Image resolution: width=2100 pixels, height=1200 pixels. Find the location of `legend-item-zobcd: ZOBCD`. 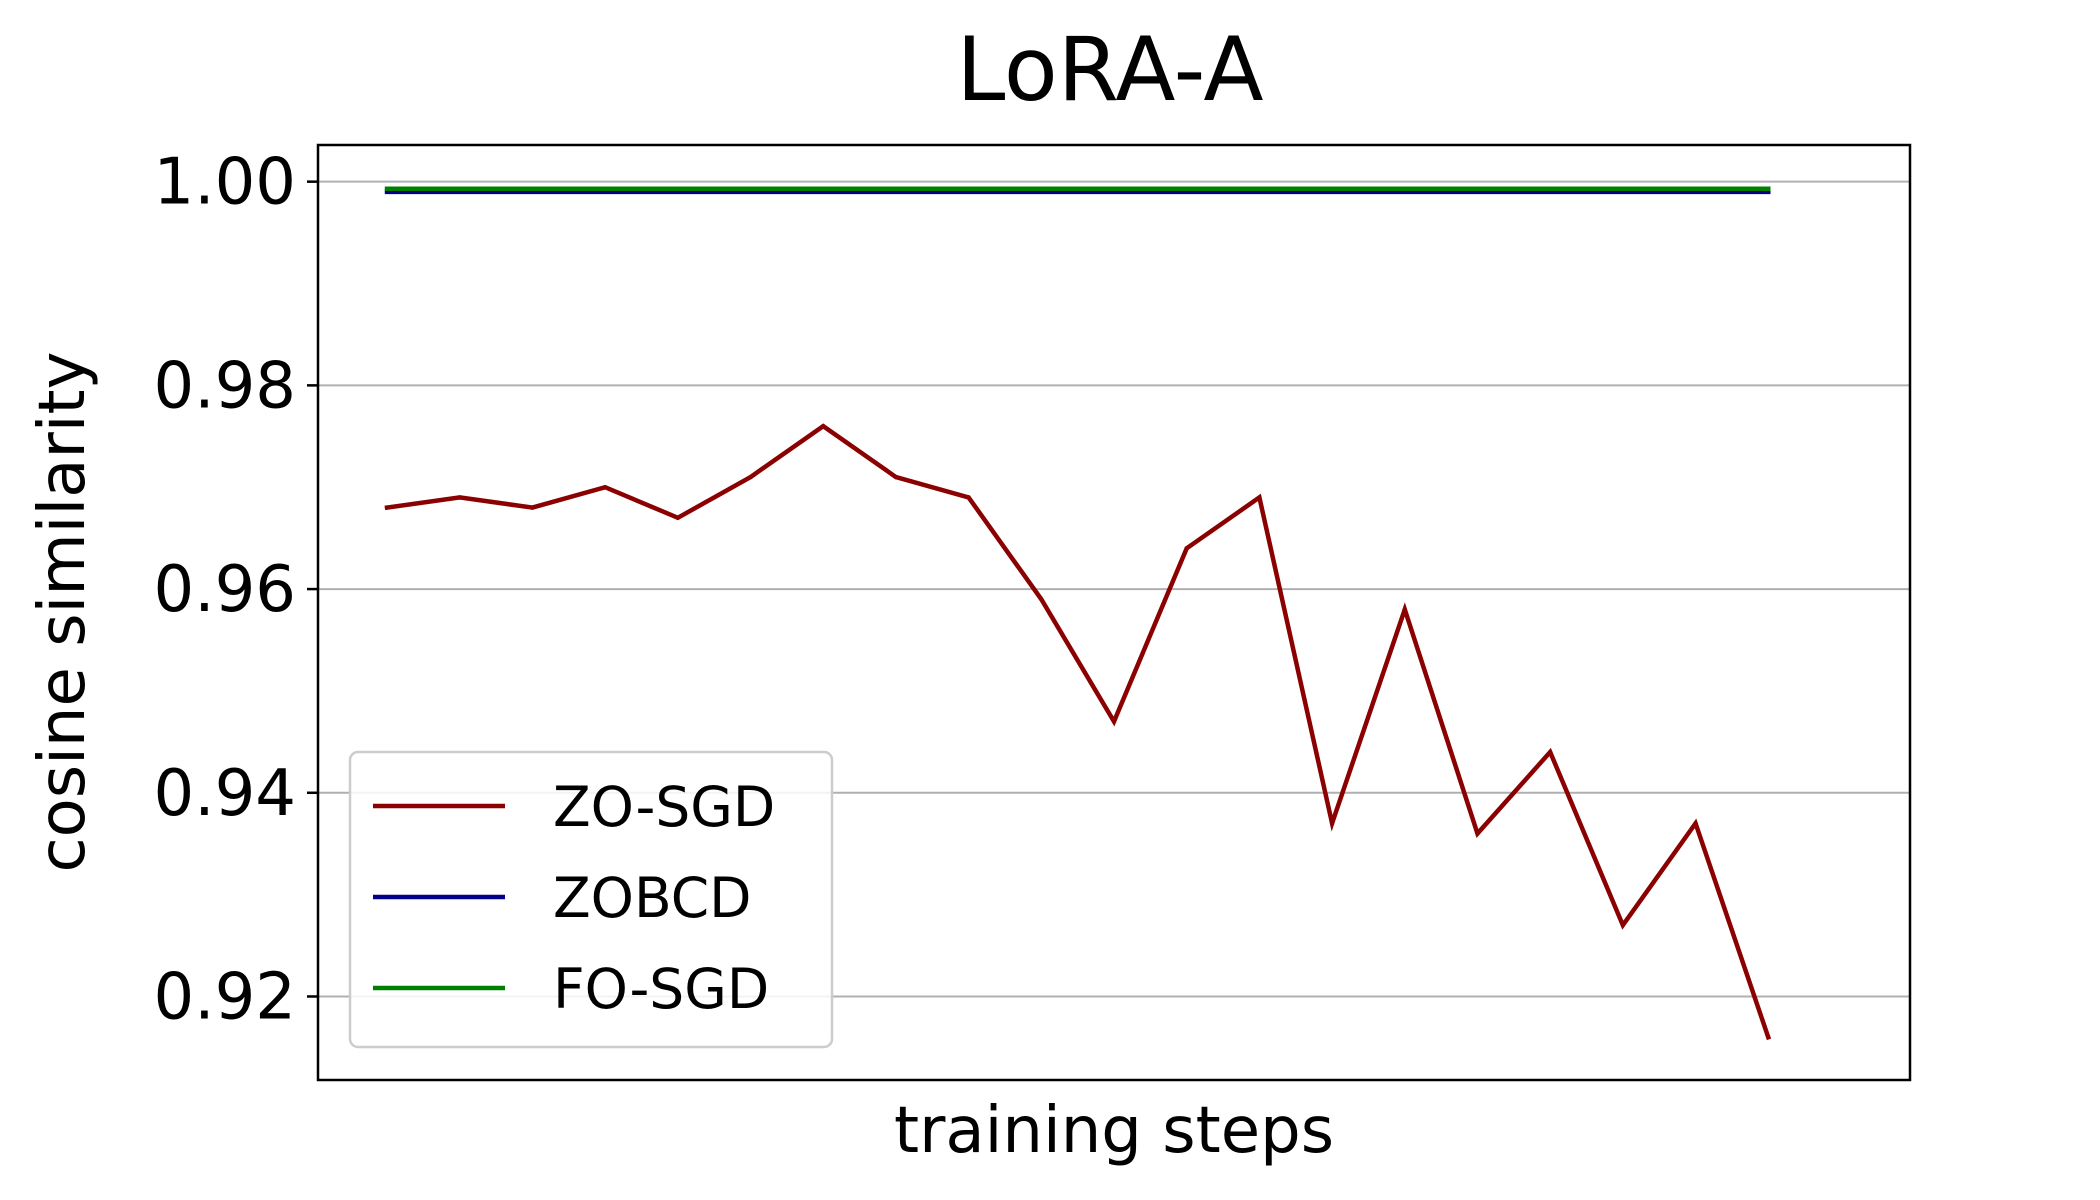

legend-item-zobcd: ZOBCD is located at coordinates (562, 898).